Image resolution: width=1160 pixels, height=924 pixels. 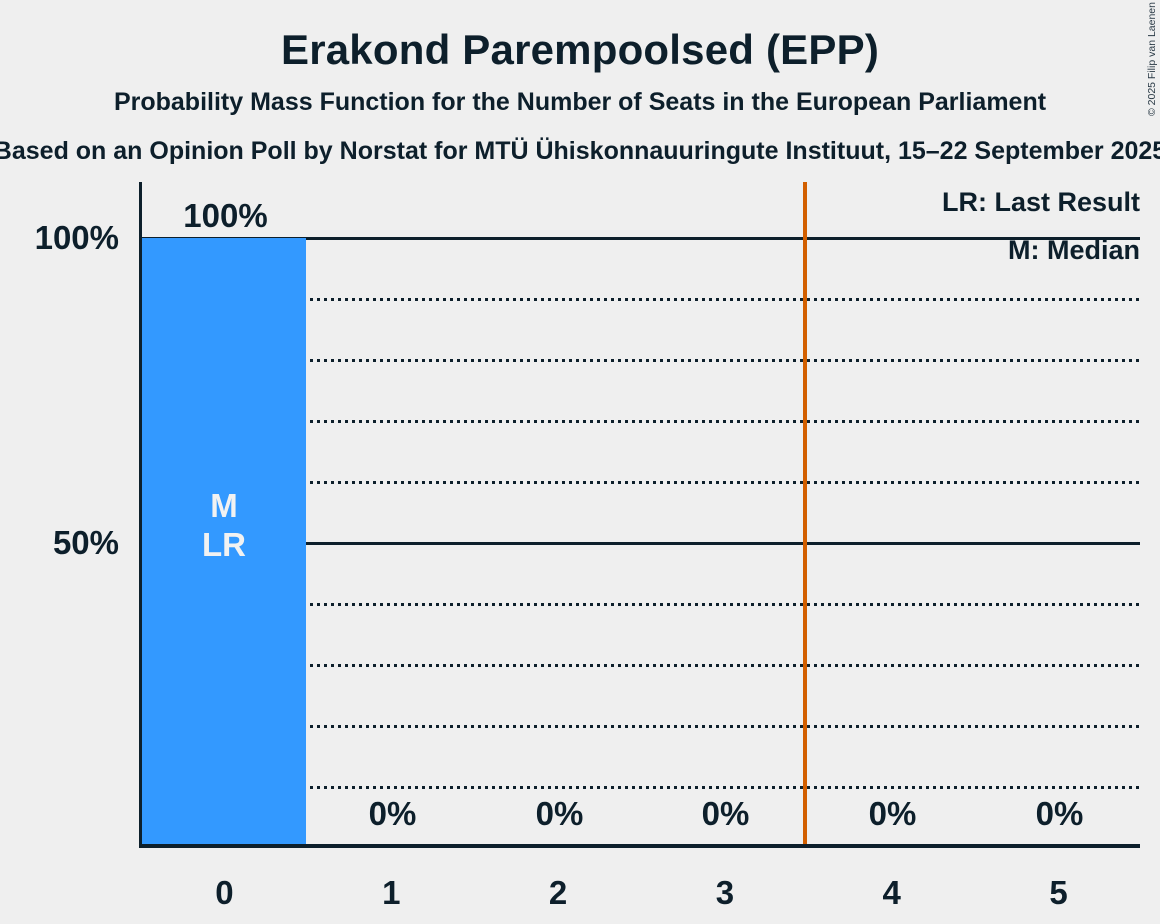 What do you see at coordinates (76, 237) in the screenshot?
I see `y-tick-100: 100%` at bounding box center [76, 237].